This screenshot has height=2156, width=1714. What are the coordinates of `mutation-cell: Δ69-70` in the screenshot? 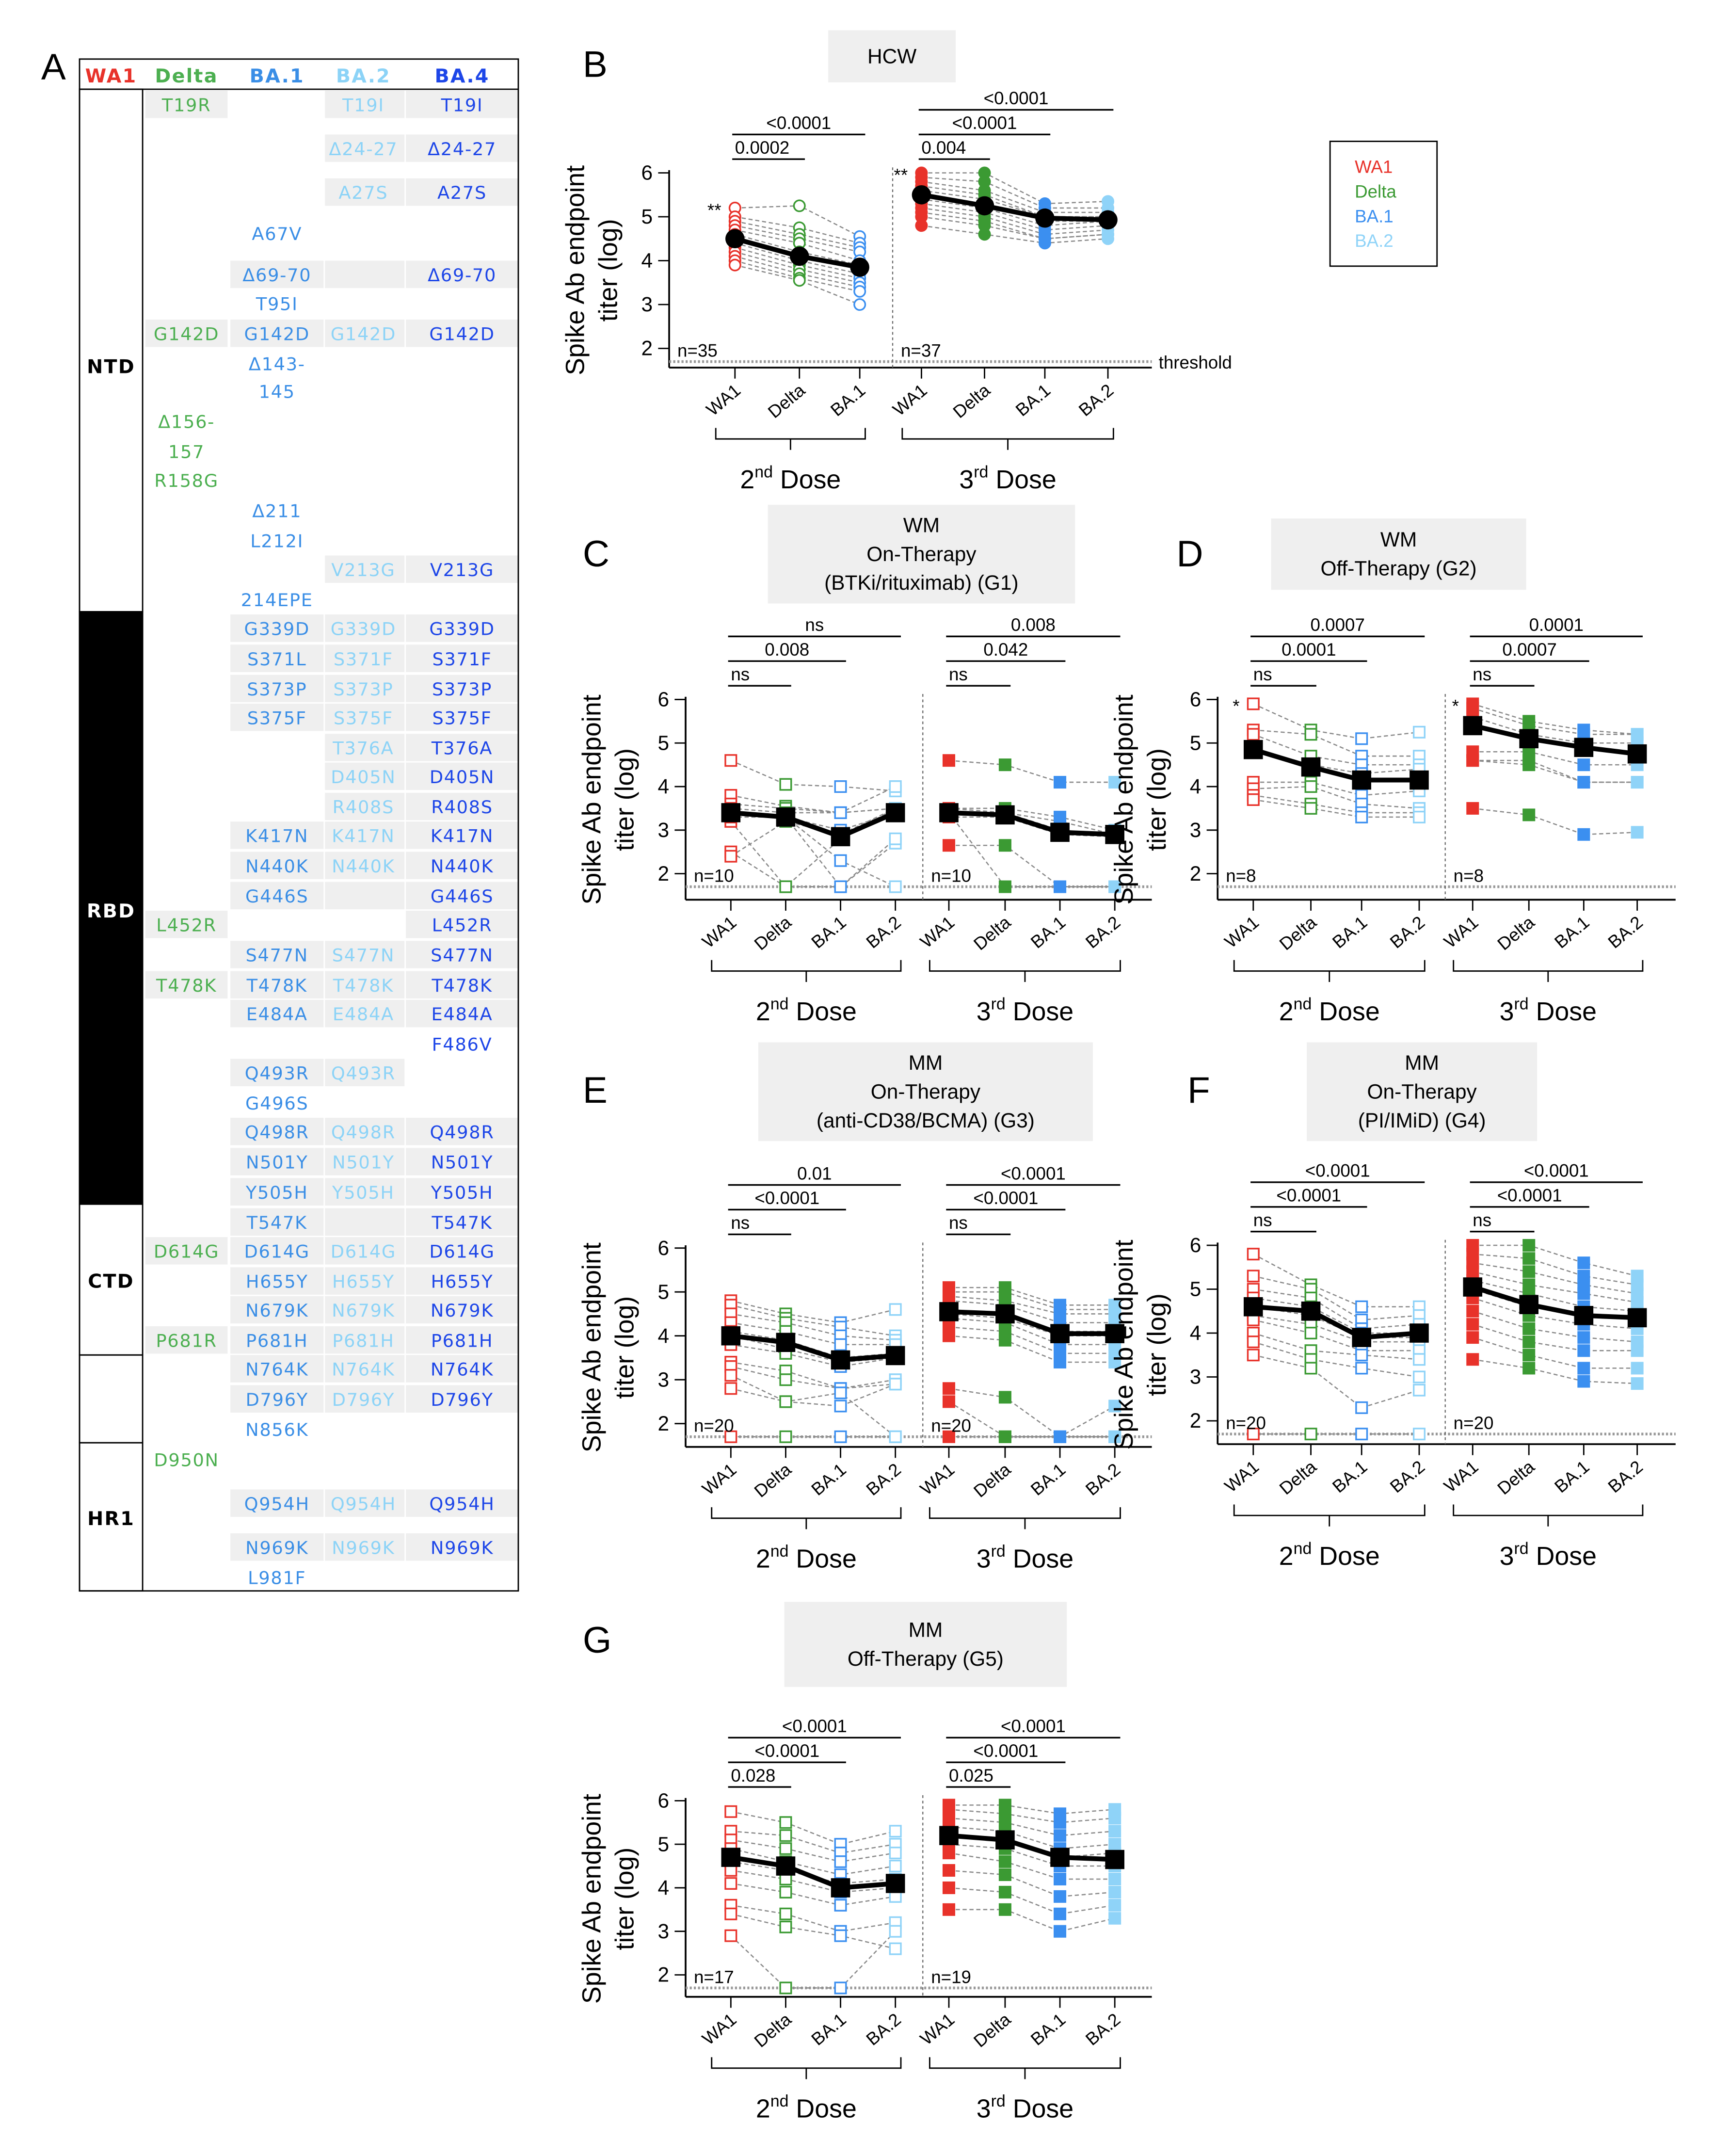 It's located at (276, 275).